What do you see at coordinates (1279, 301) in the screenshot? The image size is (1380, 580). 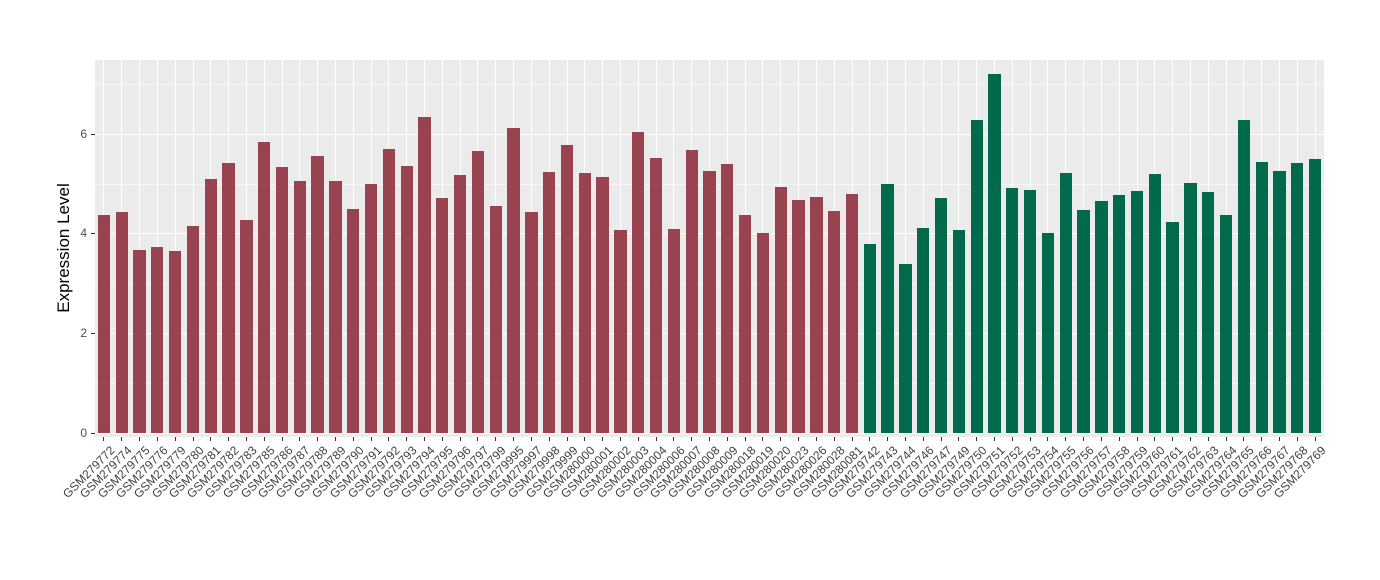 I see `bar-GSM279767` at bounding box center [1279, 301].